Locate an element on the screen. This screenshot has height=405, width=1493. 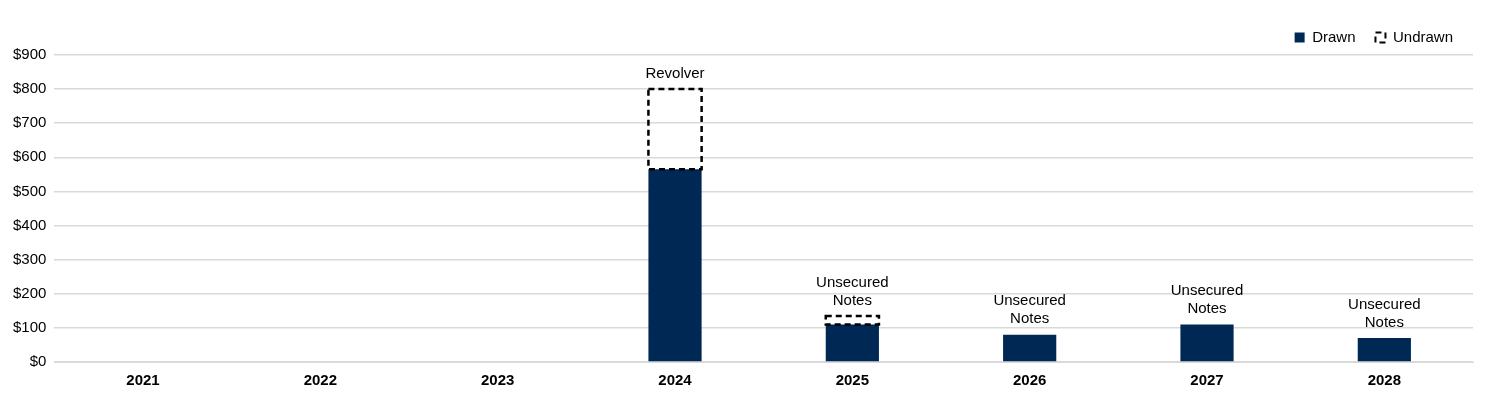
y-tick-label: $300 is located at coordinates (29, 258).